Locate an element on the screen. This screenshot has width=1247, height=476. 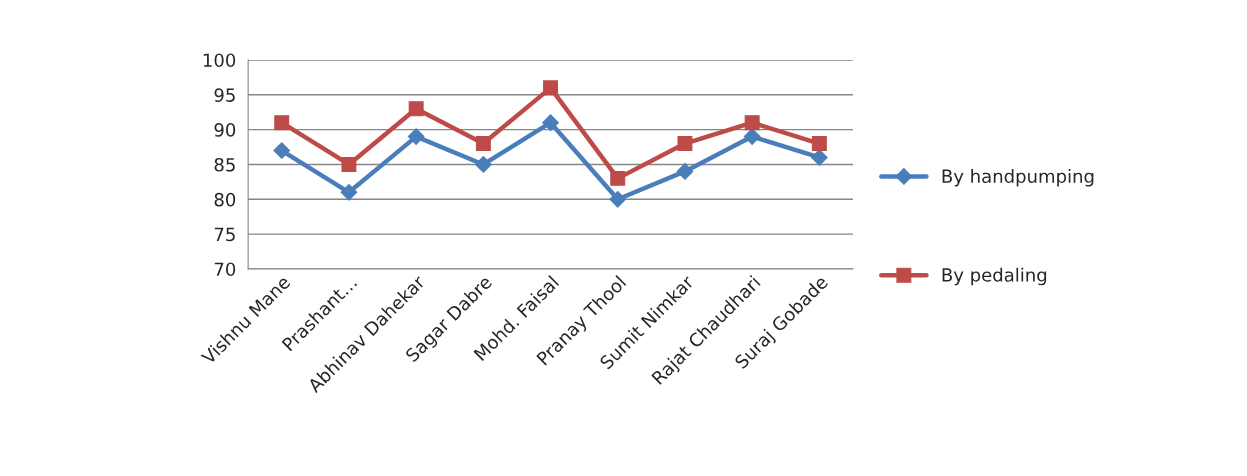
y-tick-label: 80 is located at coordinates (225, 199).